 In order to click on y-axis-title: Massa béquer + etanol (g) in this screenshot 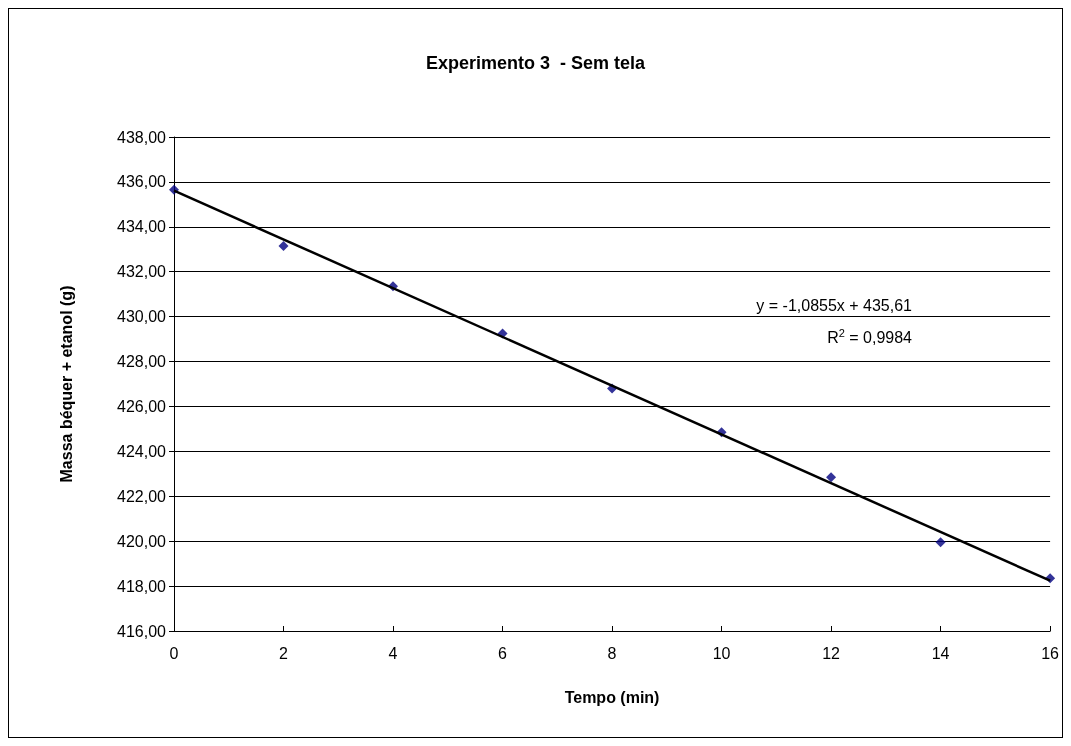, I will do `click(66, 384)`.